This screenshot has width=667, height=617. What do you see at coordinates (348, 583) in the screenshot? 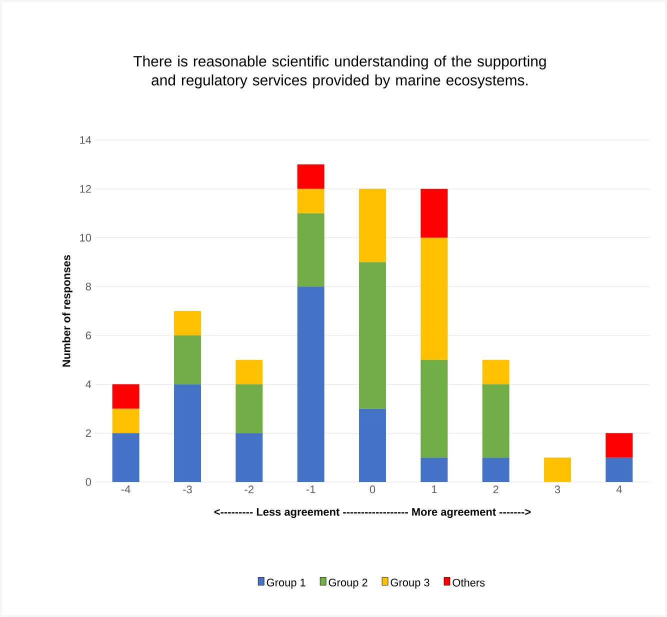
I see `legend-label: Group 2` at bounding box center [348, 583].